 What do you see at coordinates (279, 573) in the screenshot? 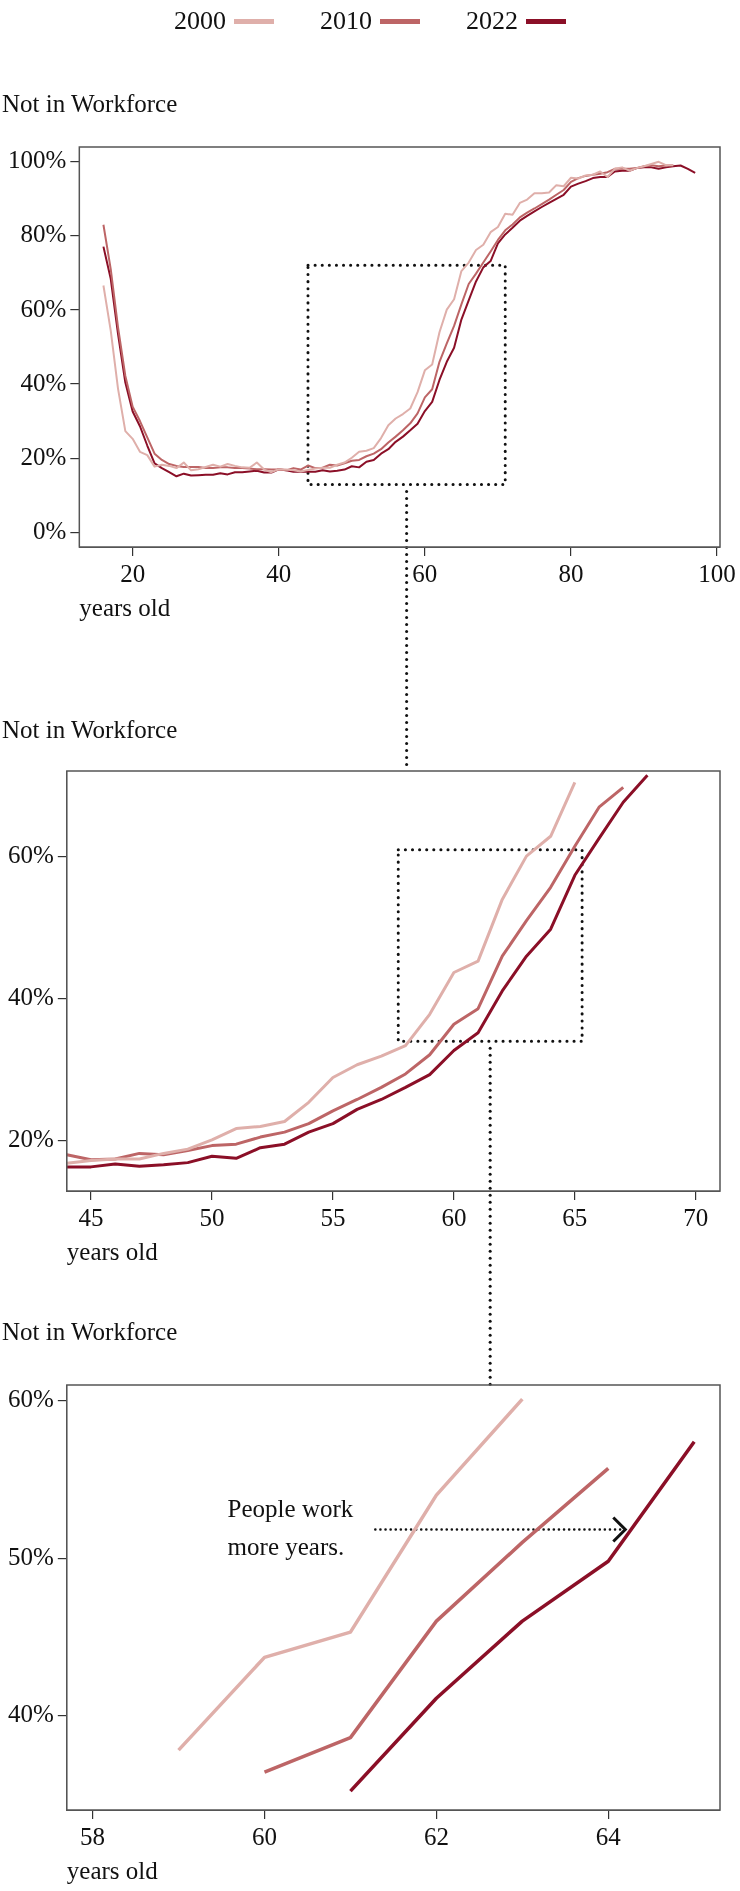
I see `x-tick-label: 40` at bounding box center [279, 573].